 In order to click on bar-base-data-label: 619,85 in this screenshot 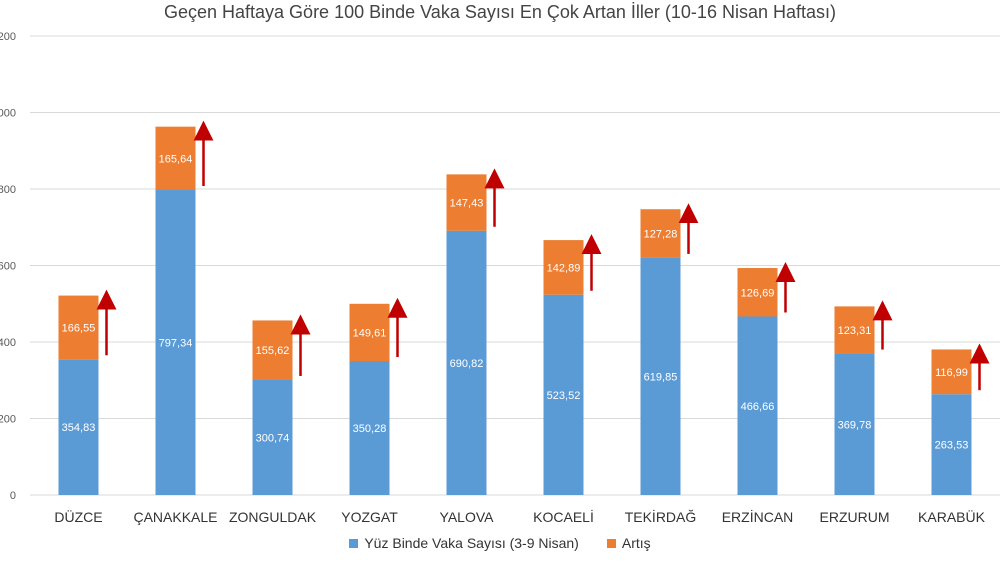, I will do `click(661, 377)`.